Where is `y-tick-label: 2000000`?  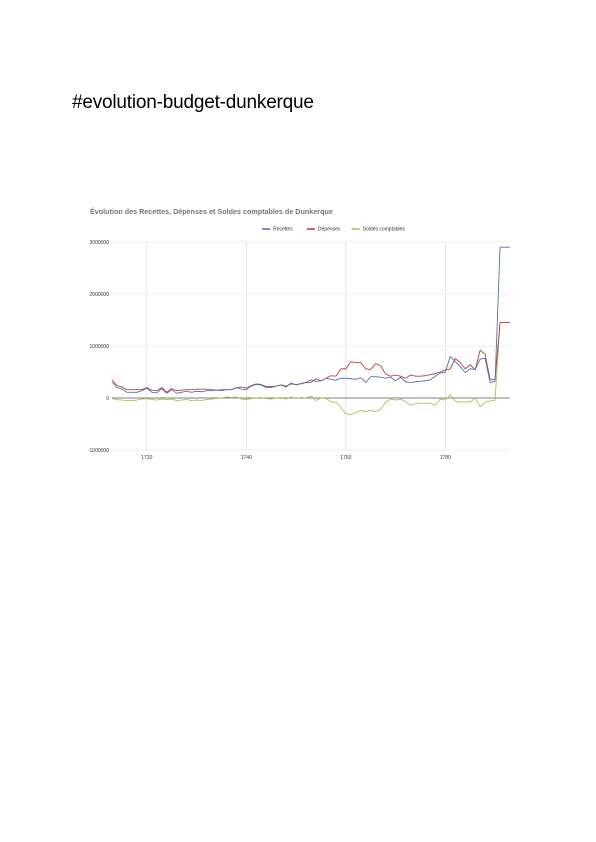
y-tick-label: 2000000 is located at coordinates (100, 295).